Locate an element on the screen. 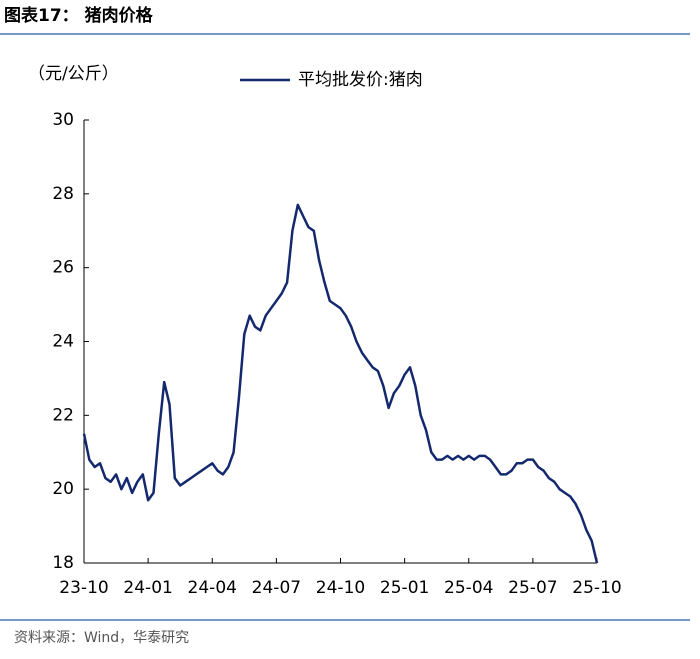 The width and height of the screenshot is (700, 659). source: 资料来源：Wind，华泰研究 is located at coordinates (101, 638).